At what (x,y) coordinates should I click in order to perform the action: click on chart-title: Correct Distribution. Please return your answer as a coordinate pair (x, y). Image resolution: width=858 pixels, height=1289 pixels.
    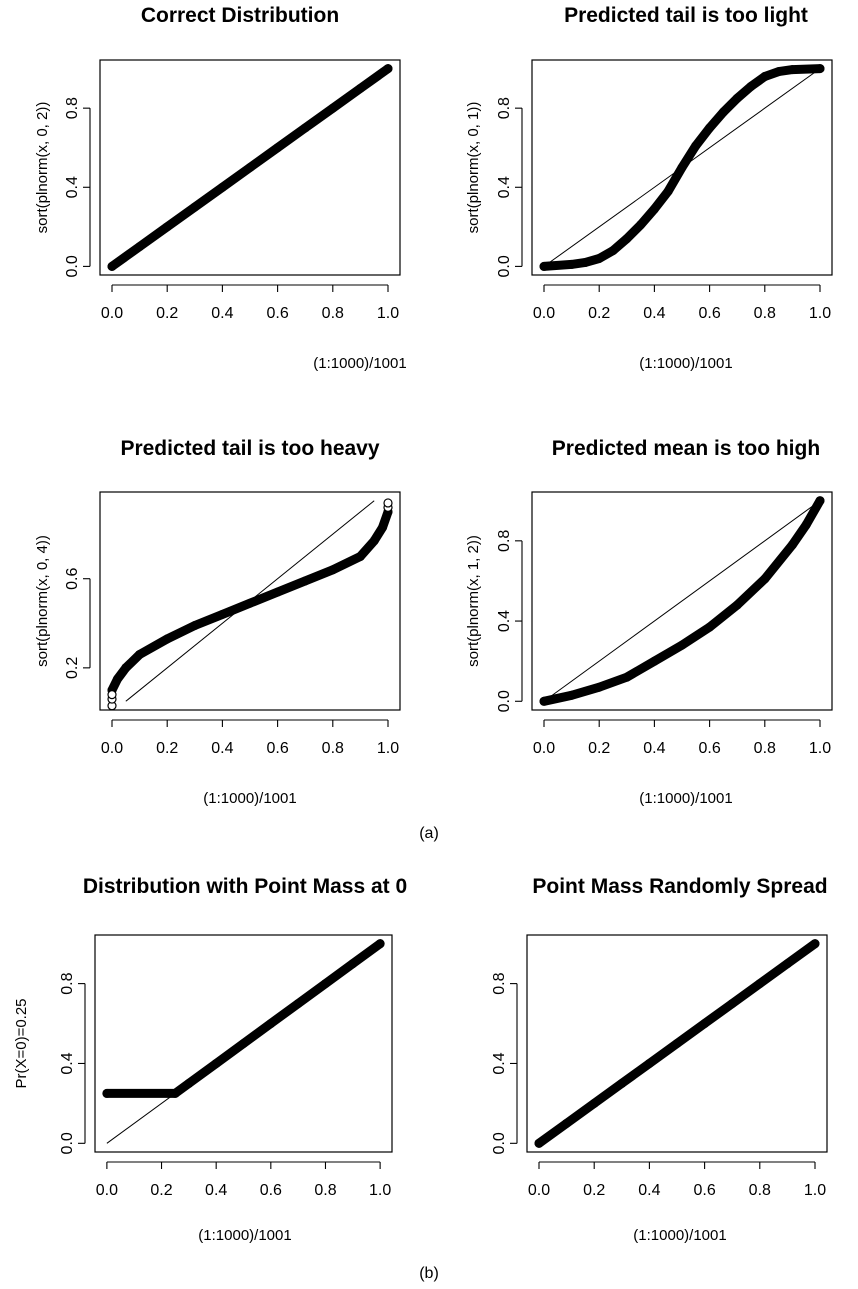
    Looking at the image, I should click on (240, 15).